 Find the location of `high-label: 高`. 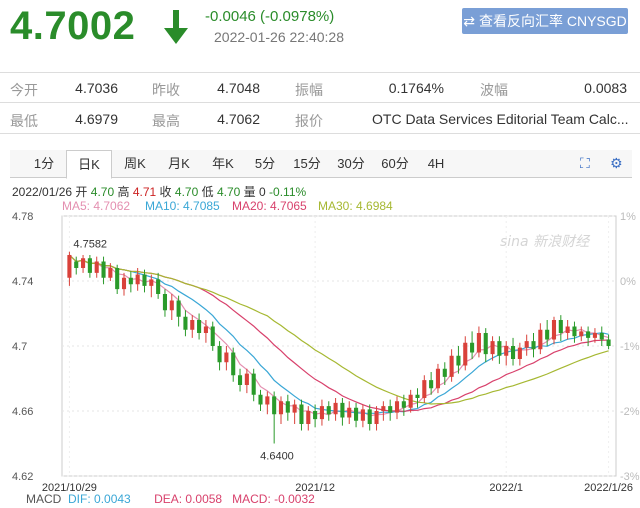

high-label: 高 is located at coordinates (123, 192).